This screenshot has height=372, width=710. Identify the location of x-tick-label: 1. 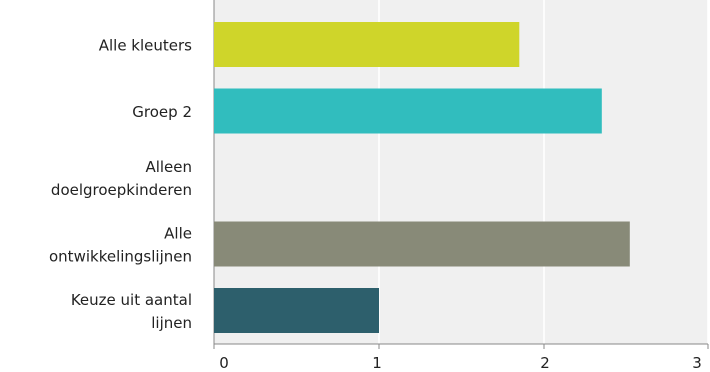
(377, 363).